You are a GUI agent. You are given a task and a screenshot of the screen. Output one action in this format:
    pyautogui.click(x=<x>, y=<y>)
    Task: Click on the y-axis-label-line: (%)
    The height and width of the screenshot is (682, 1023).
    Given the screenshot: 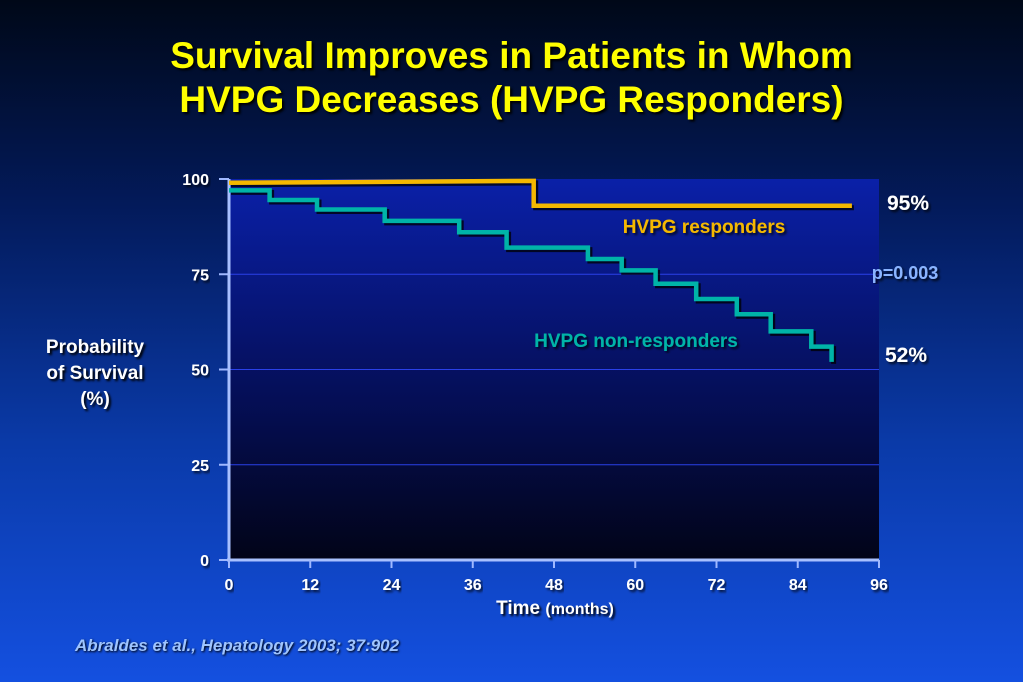 What is the action you would take?
    pyautogui.click(x=95, y=399)
    